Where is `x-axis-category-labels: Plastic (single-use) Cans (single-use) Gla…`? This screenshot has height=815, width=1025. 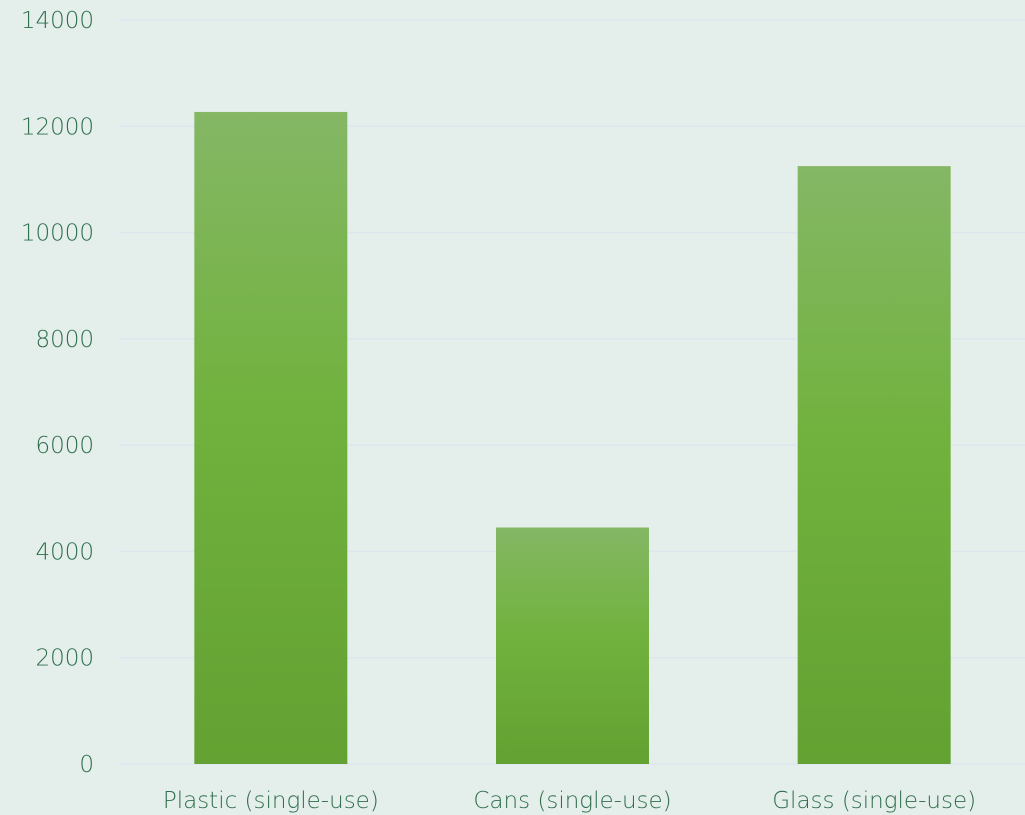 x-axis-category-labels: Plastic (single-use) Cans (single-use) Gla… is located at coordinates (569, 801).